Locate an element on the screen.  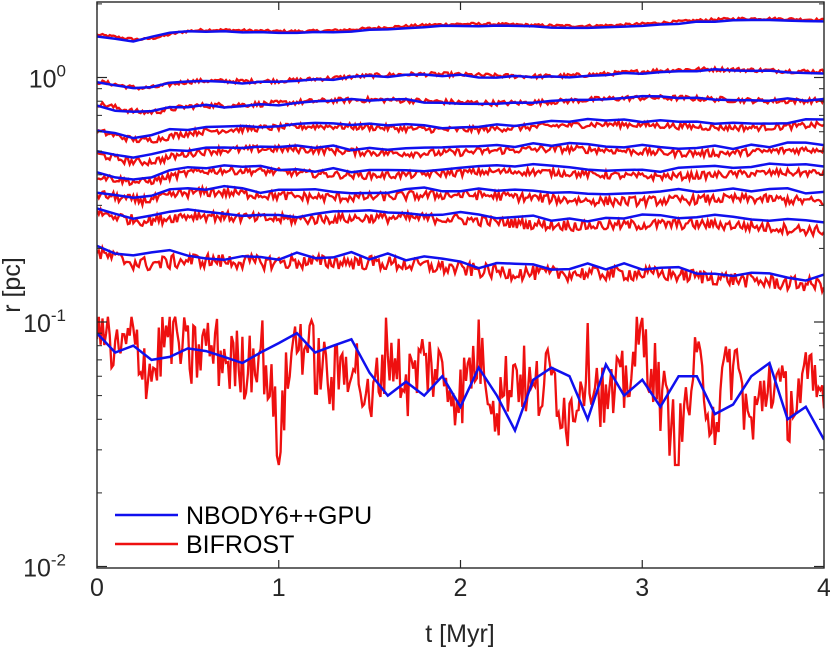
x-tick-label: 1 is located at coordinates (279, 588).